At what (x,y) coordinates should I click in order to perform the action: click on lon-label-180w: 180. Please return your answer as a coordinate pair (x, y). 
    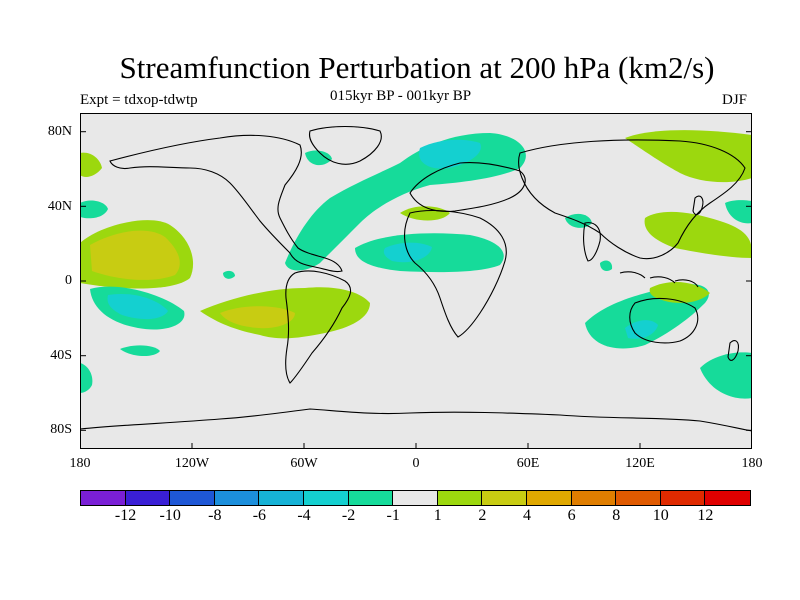
    Looking at the image, I should click on (80, 463).